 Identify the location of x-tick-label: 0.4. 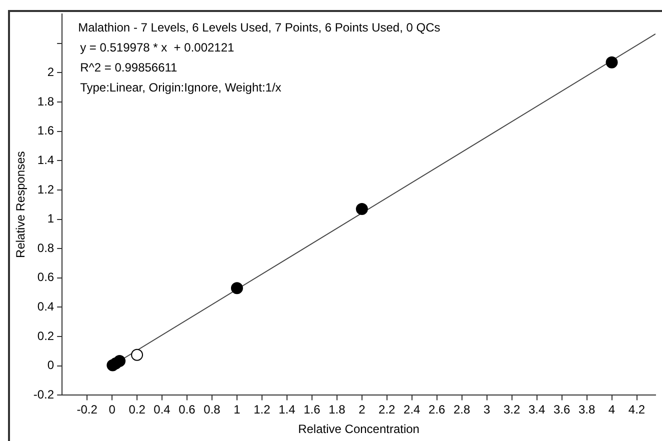
(162, 409).